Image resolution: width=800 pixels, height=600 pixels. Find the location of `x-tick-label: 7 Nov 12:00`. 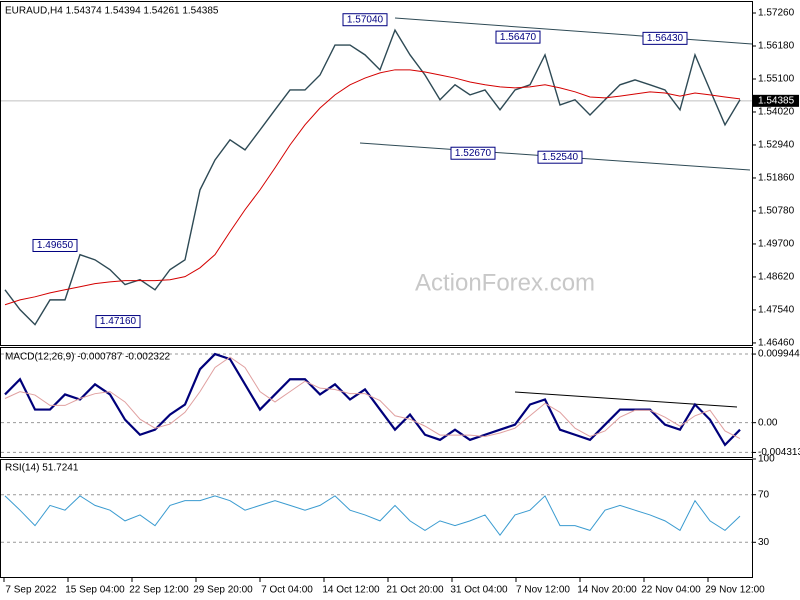

x-tick-label: 7 Nov 12:00 is located at coordinates (543, 590).